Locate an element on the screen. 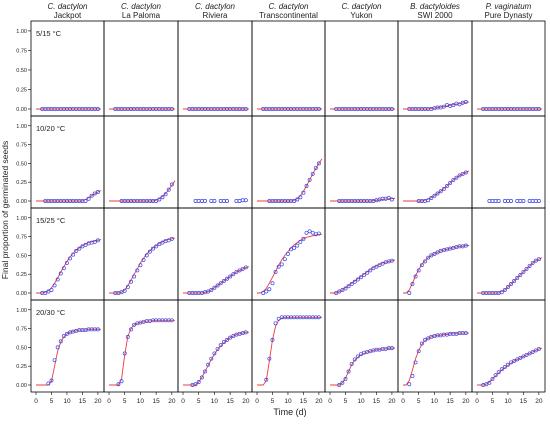 Image resolution: width=550 pixels, height=427 pixels. panel: 0 5 10 15 20 is located at coordinates (361, 352).